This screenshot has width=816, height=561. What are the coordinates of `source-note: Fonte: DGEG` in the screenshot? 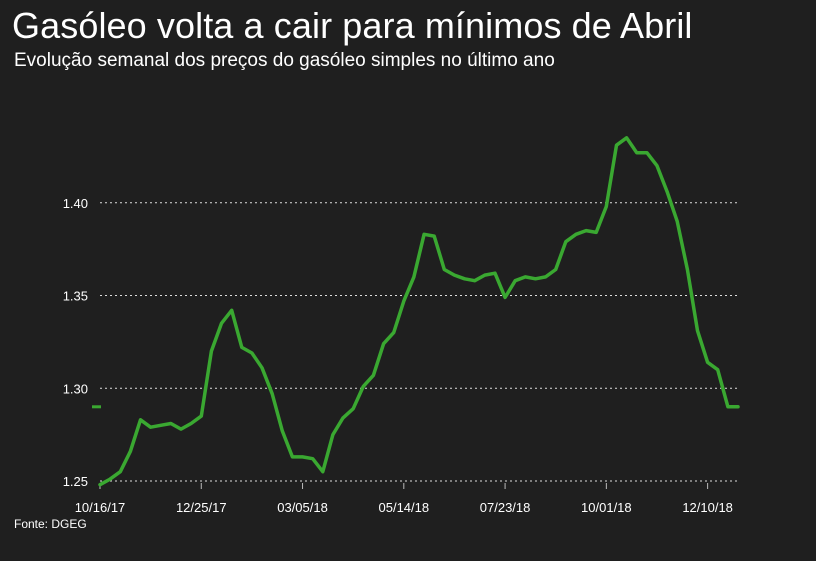 It's located at (50, 524).